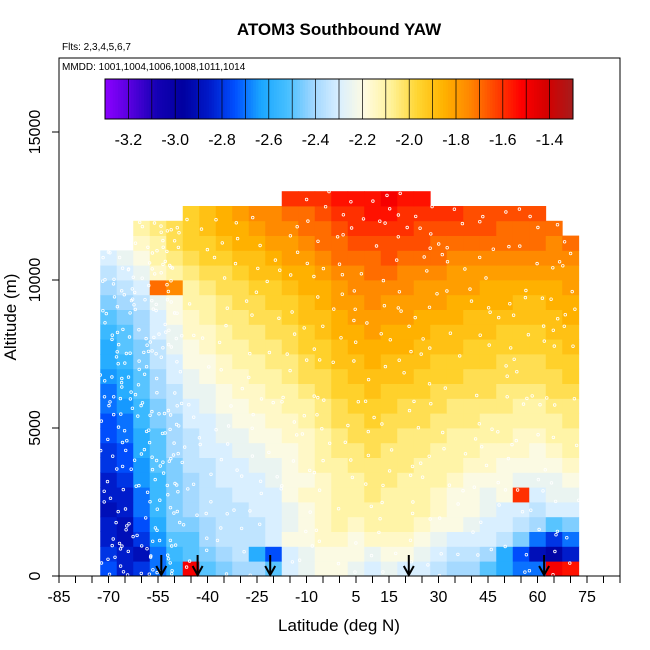  What do you see at coordinates (10, 317) in the screenshot?
I see `y-axis-label: Altitude (m)` at bounding box center [10, 317].